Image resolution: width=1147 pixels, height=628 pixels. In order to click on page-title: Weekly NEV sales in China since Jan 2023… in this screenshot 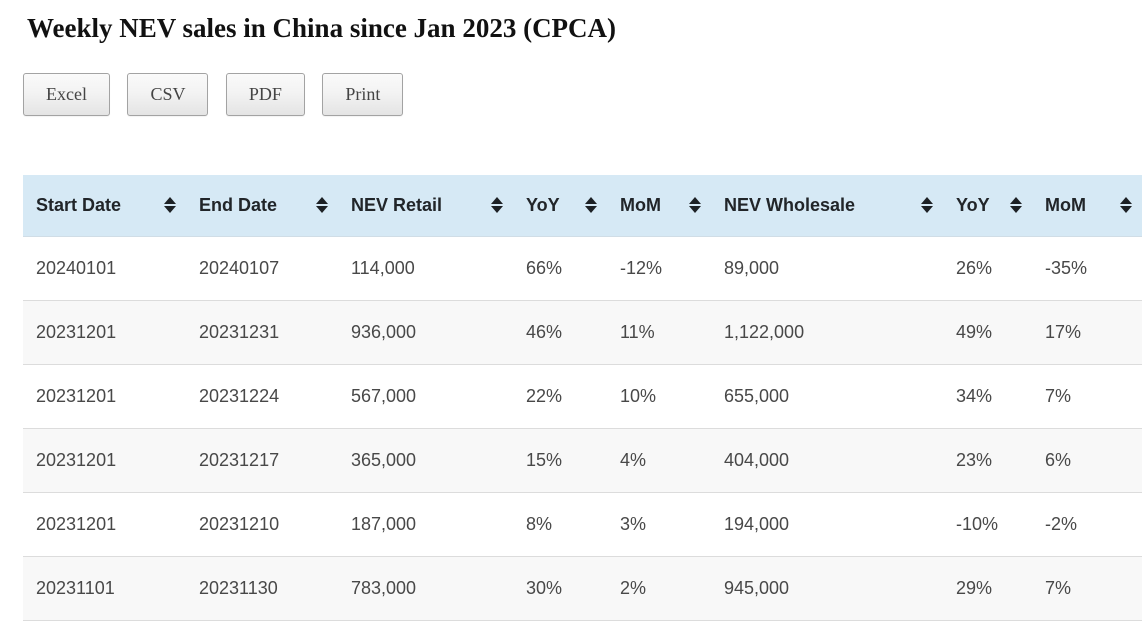, I will do `click(322, 28)`.